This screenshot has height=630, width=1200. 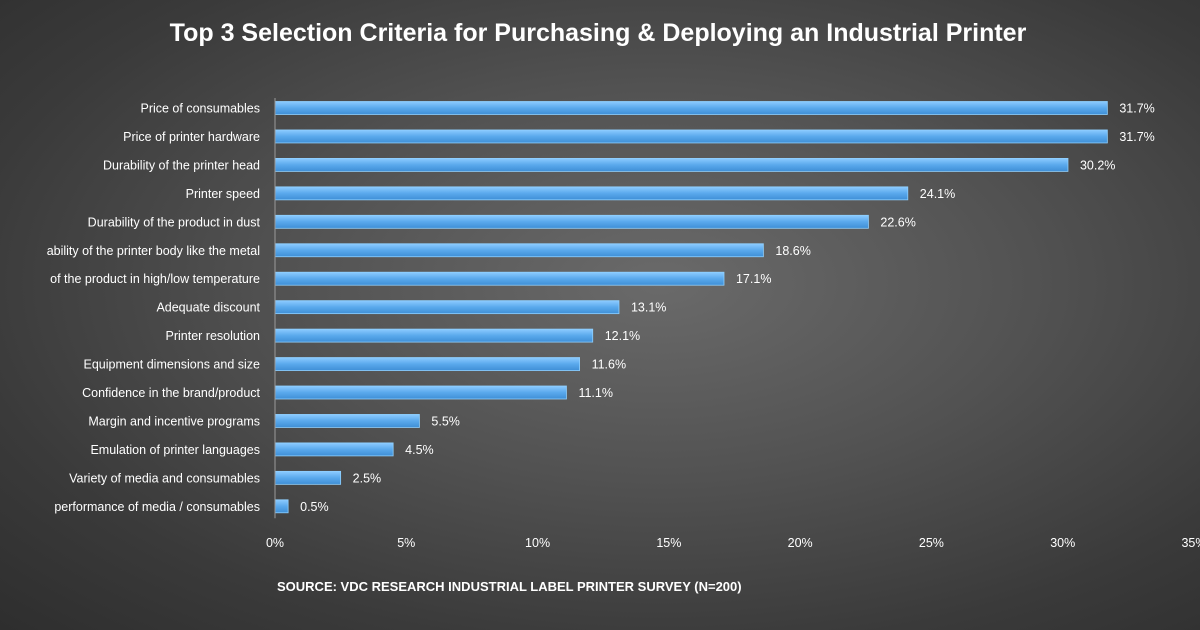 What do you see at coordinates (275, 543) in the screenshot?
I see `x-tick-label: 0%` at bounding box center [275, 543].